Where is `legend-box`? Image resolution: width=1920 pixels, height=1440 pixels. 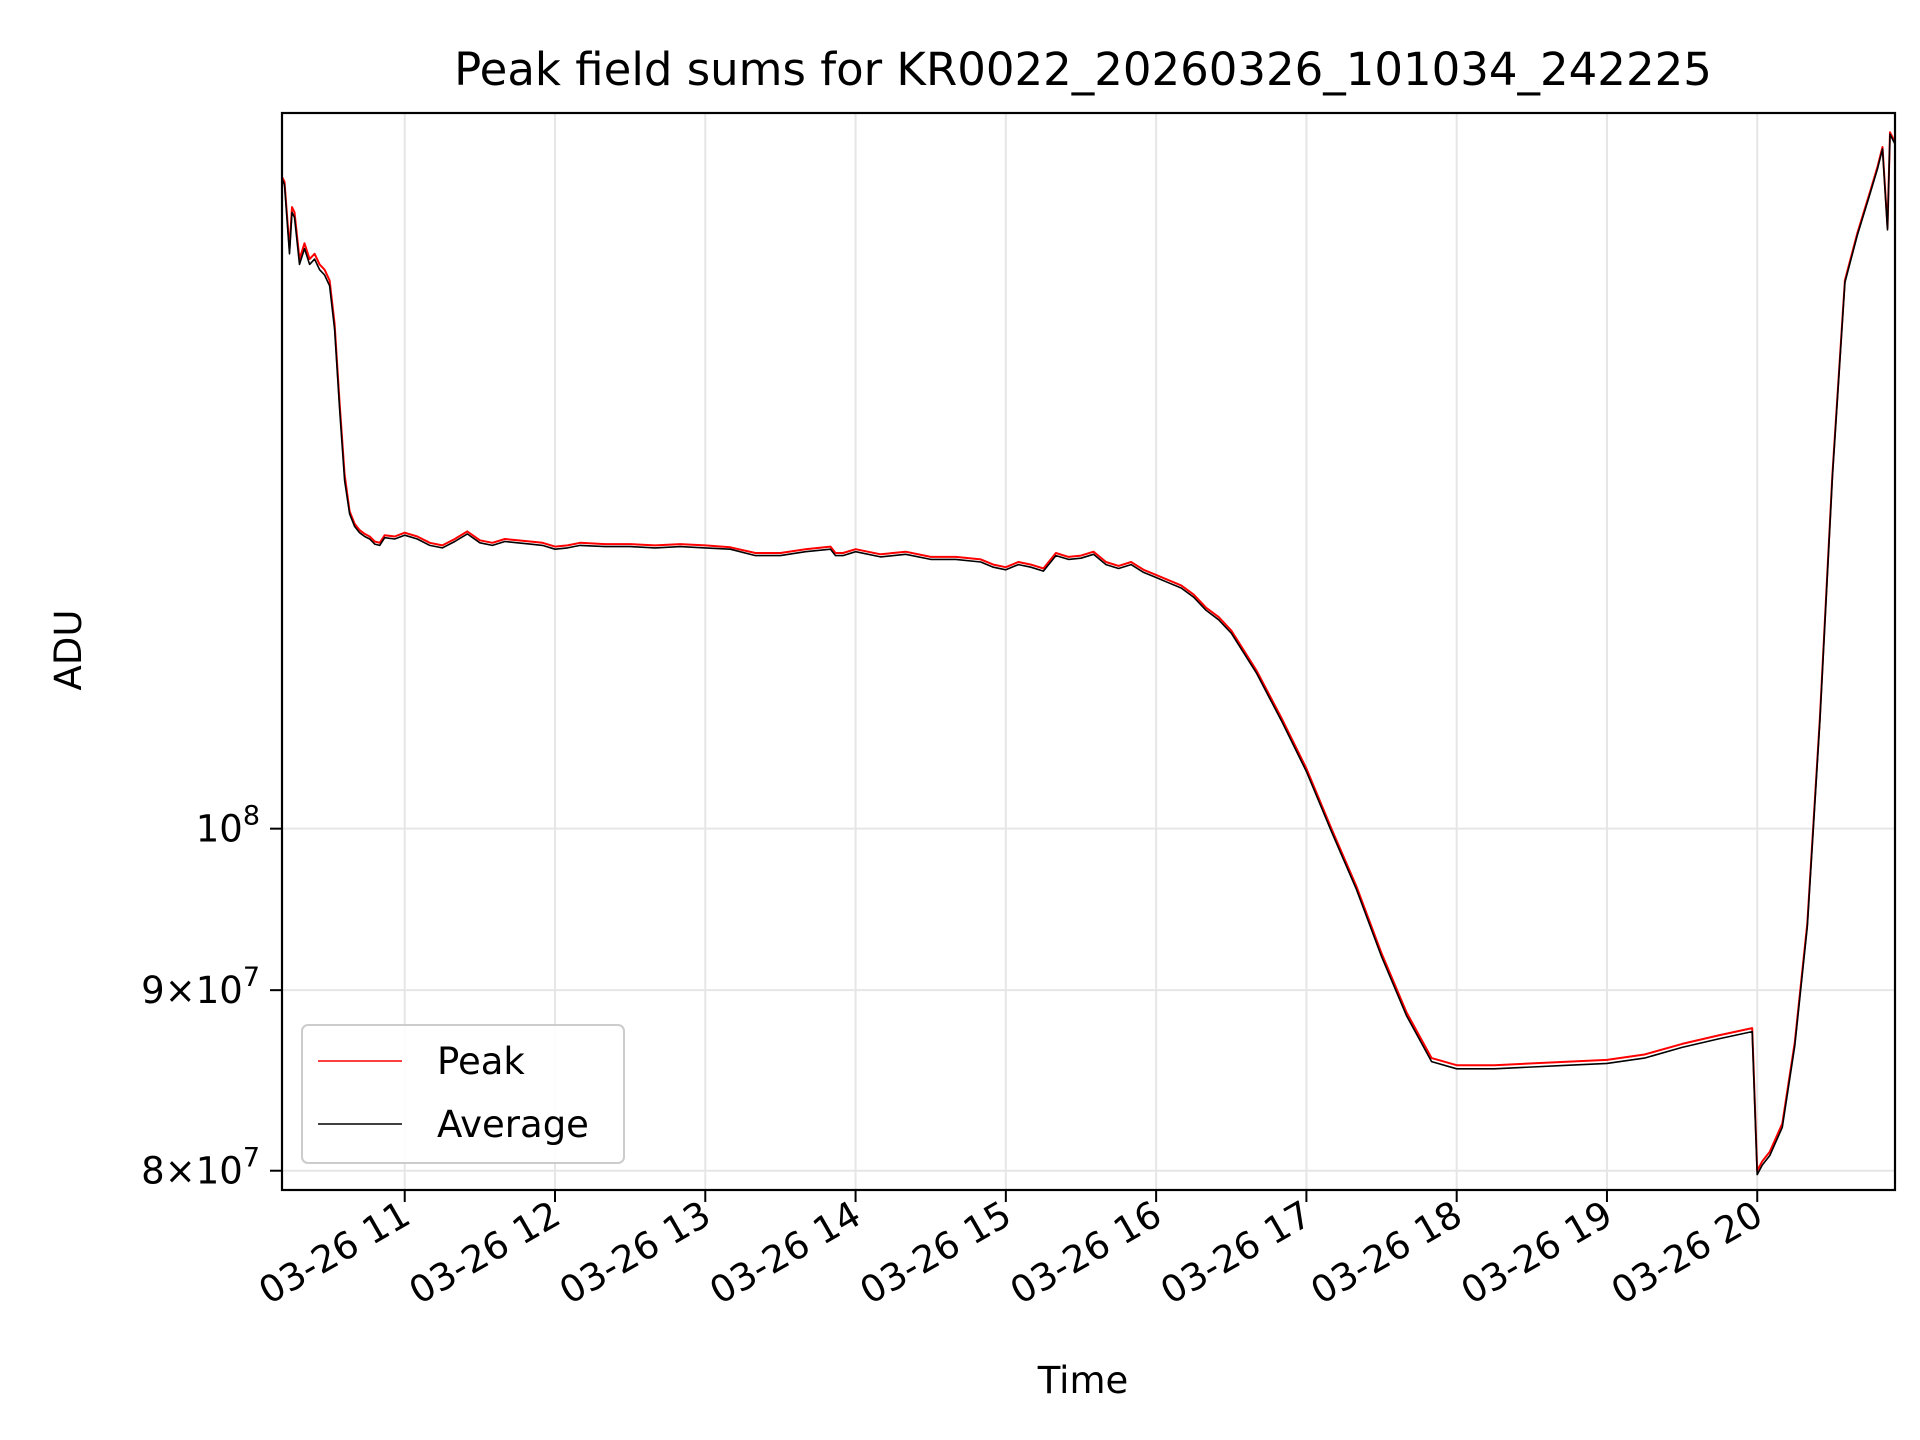
legend-box is located at coordinates (463, 1094).